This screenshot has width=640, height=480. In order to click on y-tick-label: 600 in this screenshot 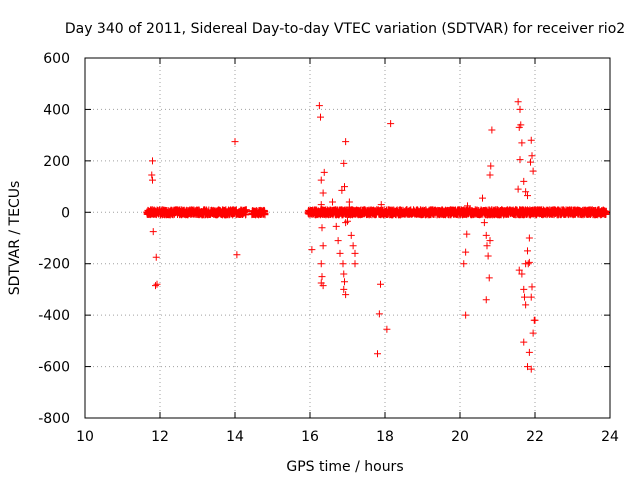, I will do `click(56, 59)`.